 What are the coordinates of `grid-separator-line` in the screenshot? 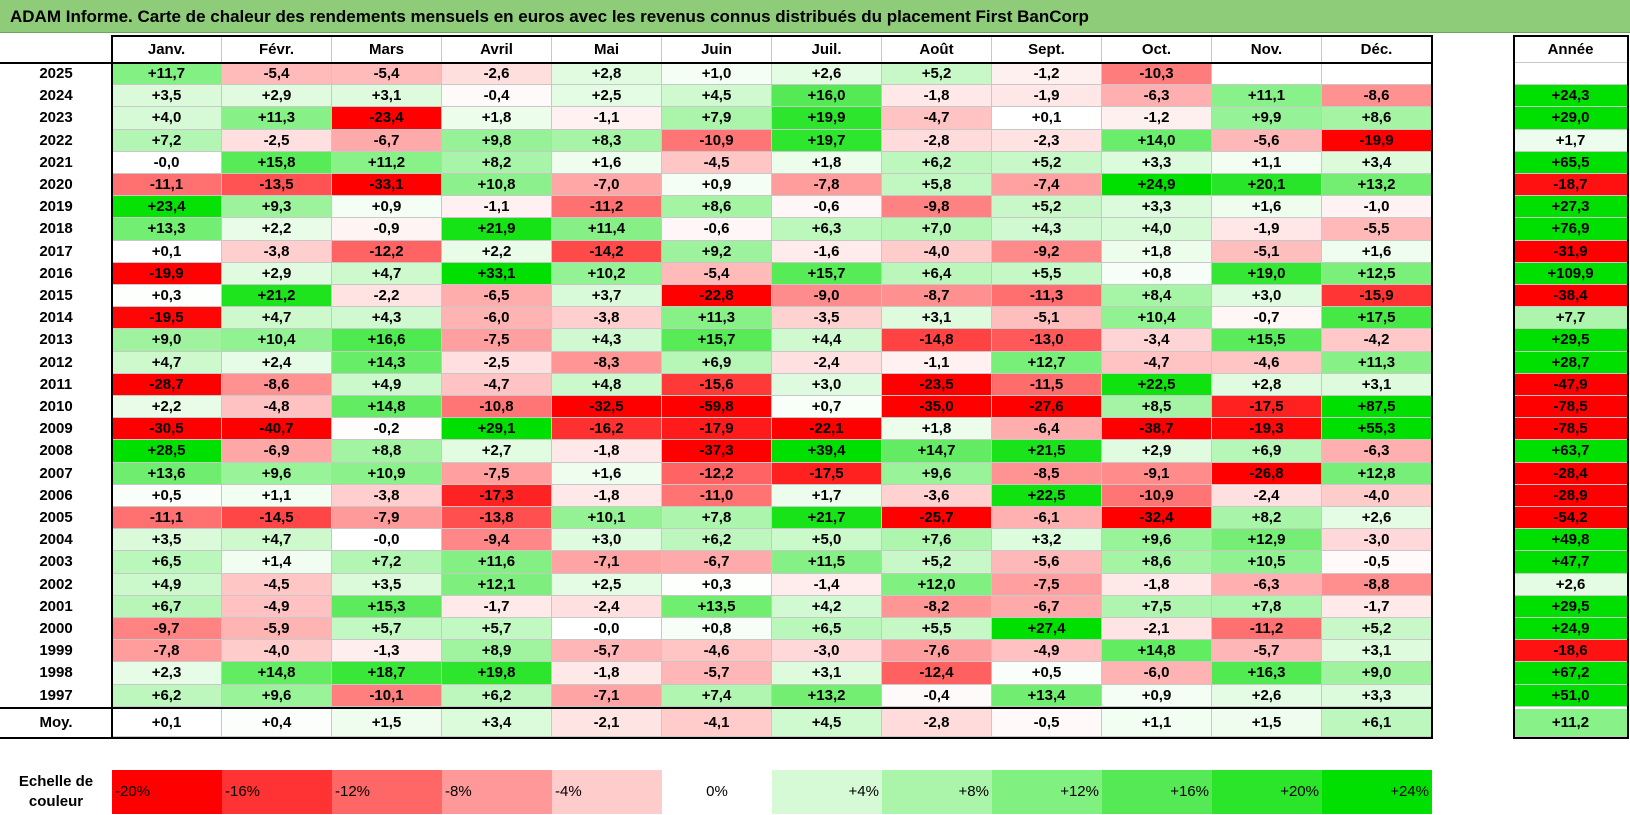 It's located at (716, 707).